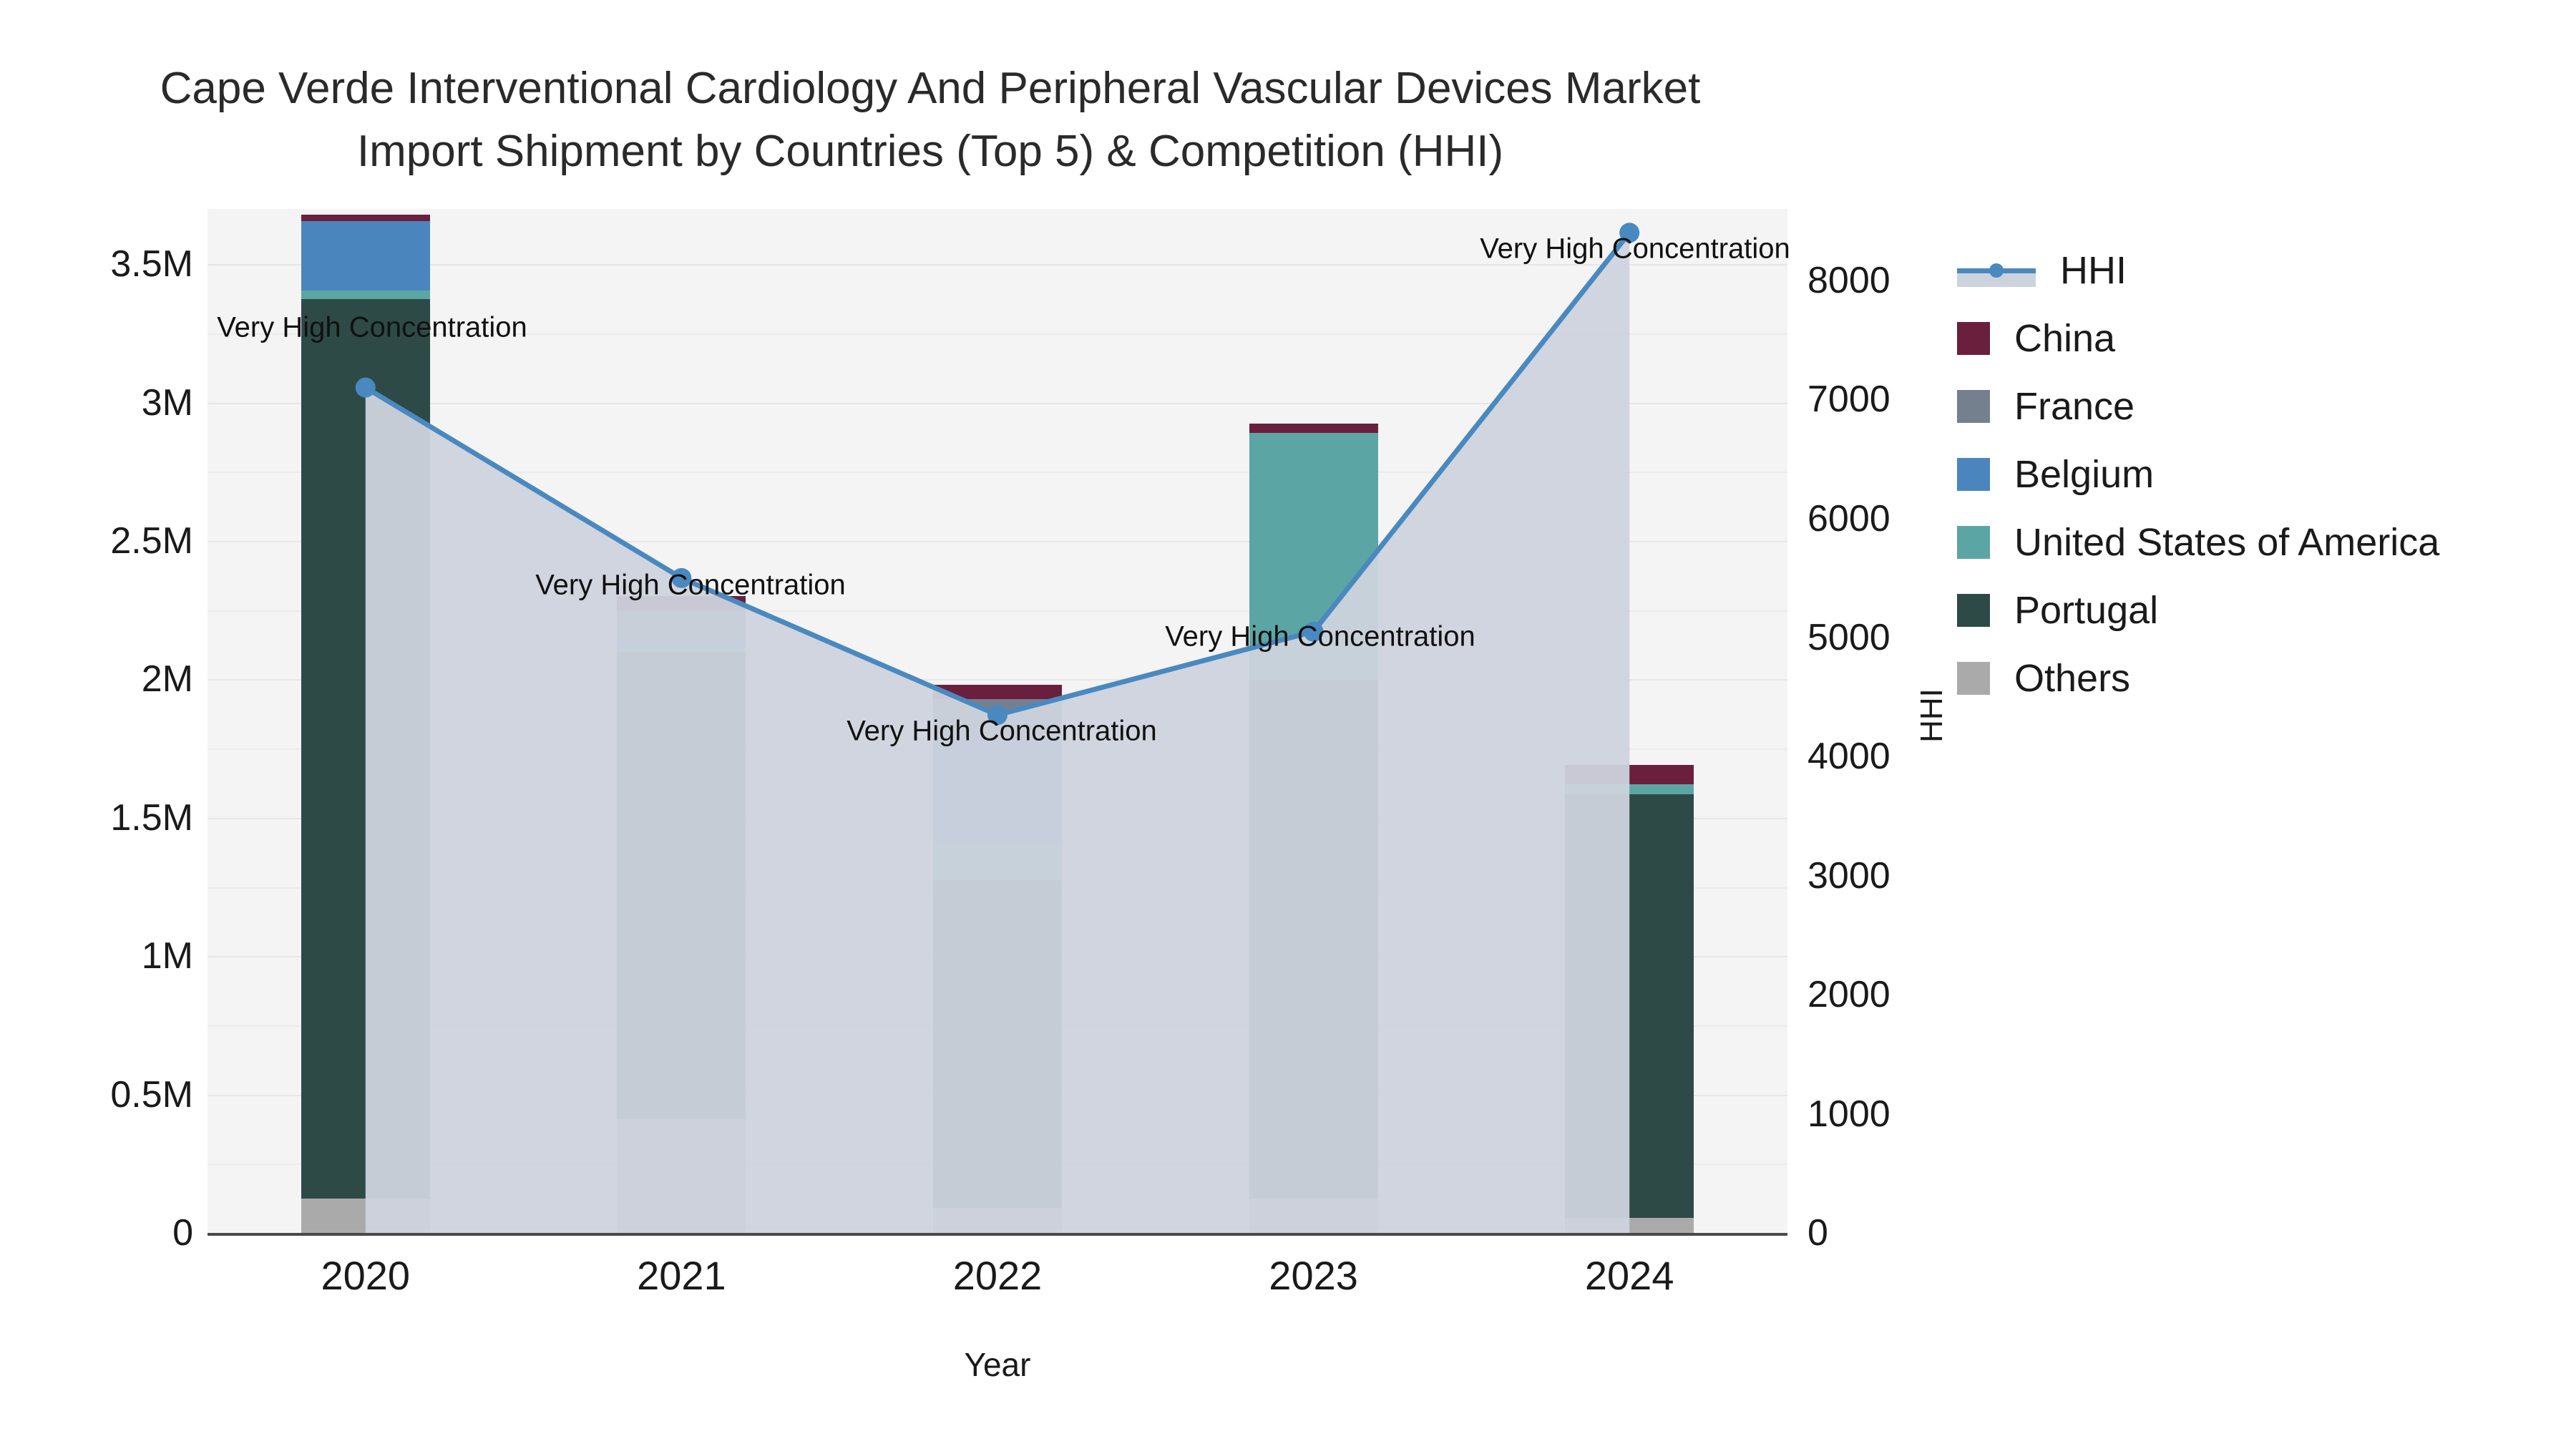 The width and height of the screenshot is (2576, 1449). Describe the element at coordinates (2072, 678) in the screenshot. I see `legend-label: Others` at that location.